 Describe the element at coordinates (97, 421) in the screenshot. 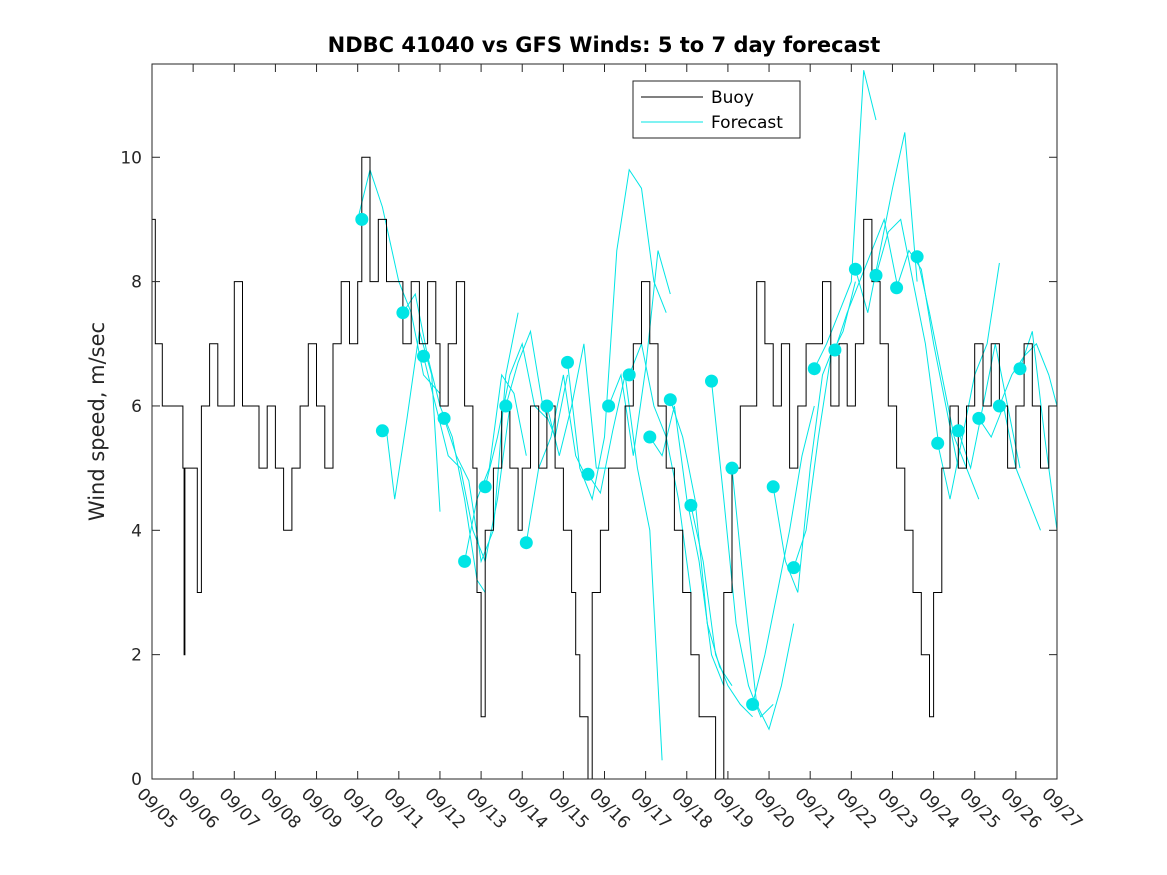

I see `y-axis-label: Wind speed, m/sec` at that location.